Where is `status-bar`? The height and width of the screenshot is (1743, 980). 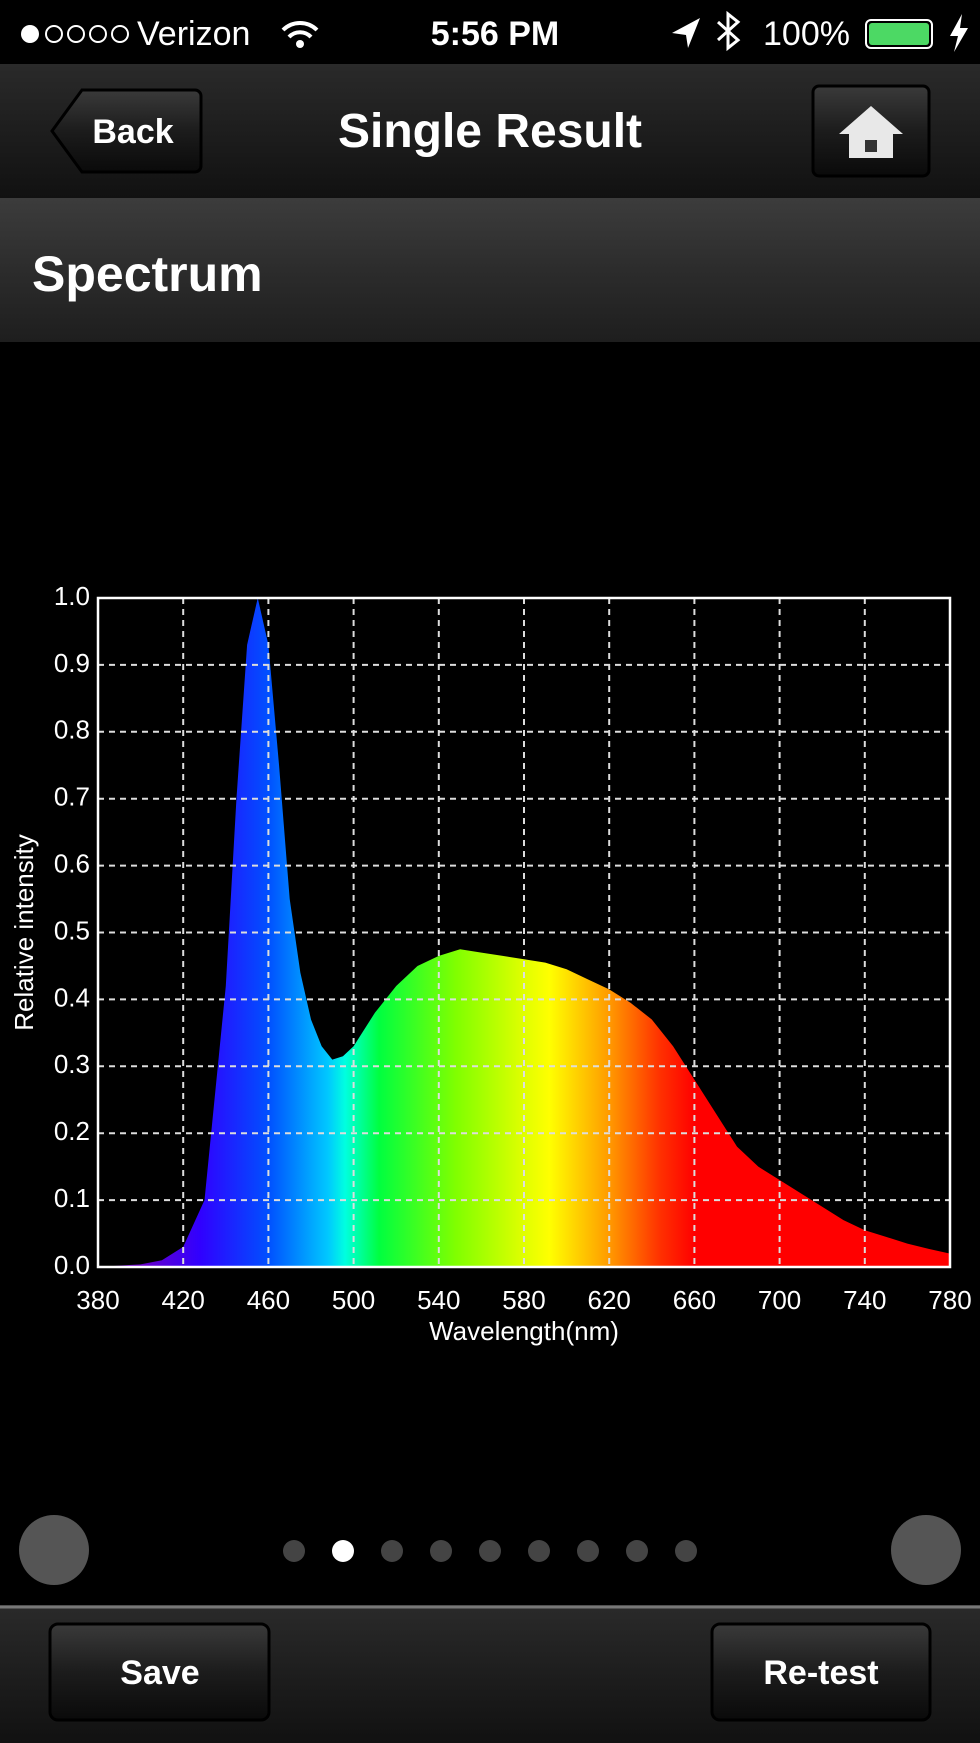 status-bar is located at coordinates (490, 32).